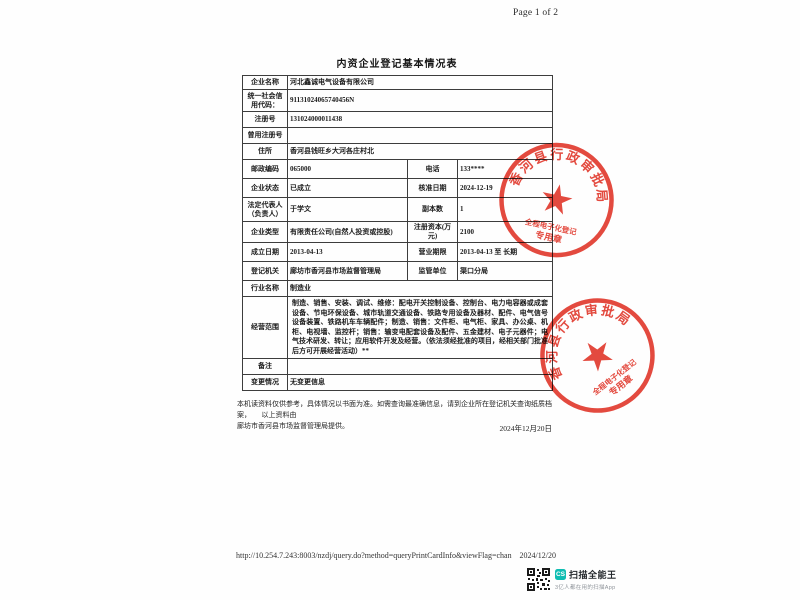 The width and height of the screenshot is (800, 600). I want to click on table-row: 法定代表人（负责人） 于学文 副本数 1, so click(398, 209).